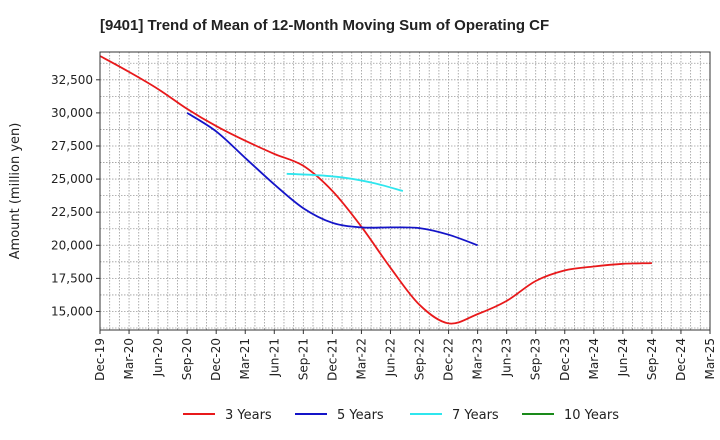  Describe the element at coordinates (361, 358) in the screenshot. I see `x-tick-label: Mar-22` at that location.